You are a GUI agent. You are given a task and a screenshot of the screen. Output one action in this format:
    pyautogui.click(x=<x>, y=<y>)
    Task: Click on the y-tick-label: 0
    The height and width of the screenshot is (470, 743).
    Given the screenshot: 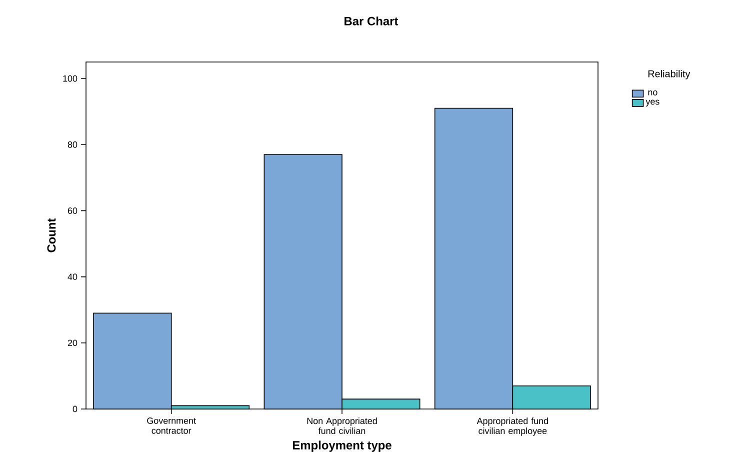 What is the action you would take?
    pyautogui.click(x=75, y=409)
    